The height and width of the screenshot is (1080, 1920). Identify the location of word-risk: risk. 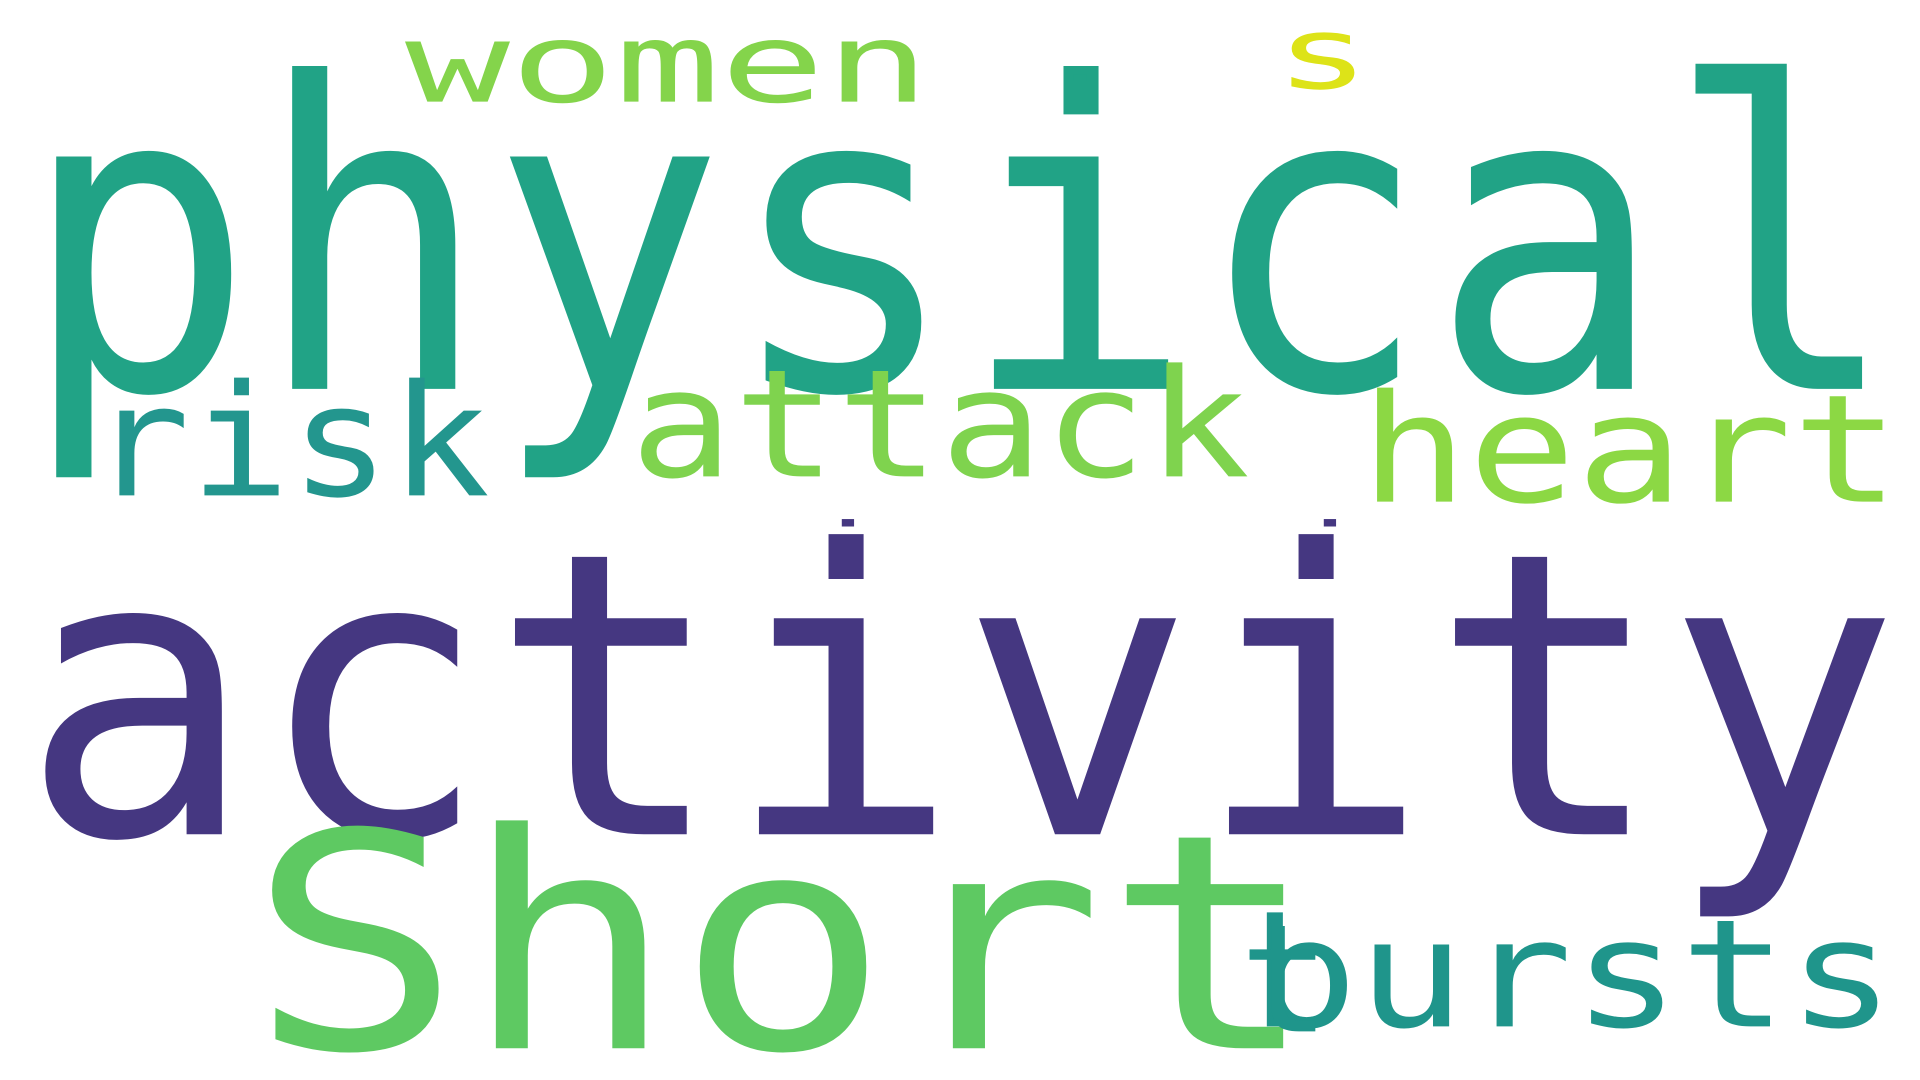
(290, 442).